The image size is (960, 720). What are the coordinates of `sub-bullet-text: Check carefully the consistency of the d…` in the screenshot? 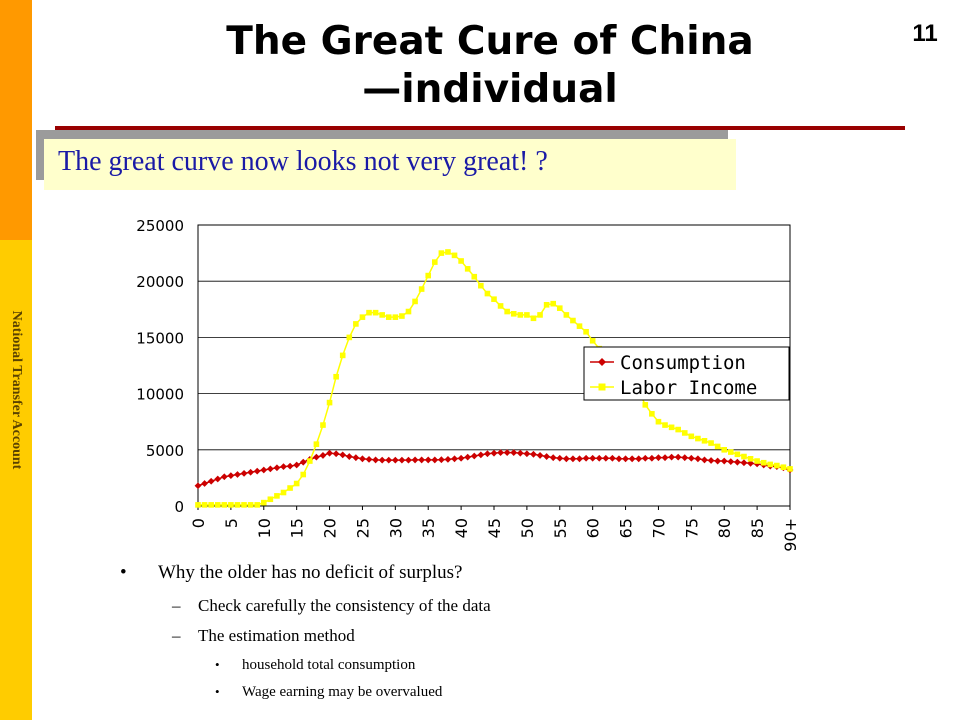 It's located at (344, 605).